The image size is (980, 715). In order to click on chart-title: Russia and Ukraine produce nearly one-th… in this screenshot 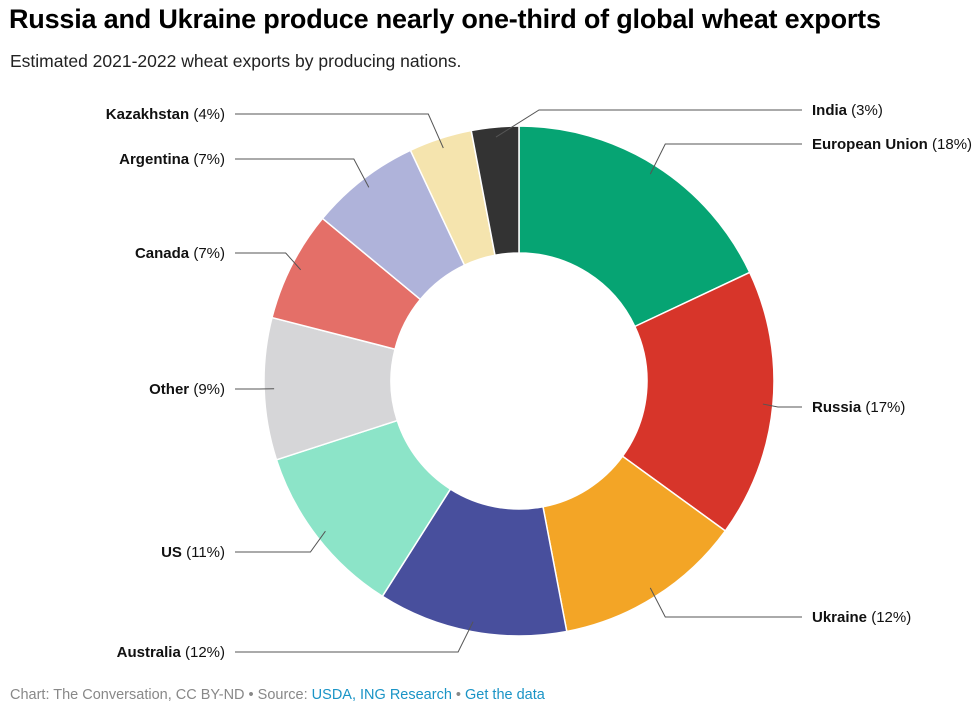, I will do `click(445, 19)`.